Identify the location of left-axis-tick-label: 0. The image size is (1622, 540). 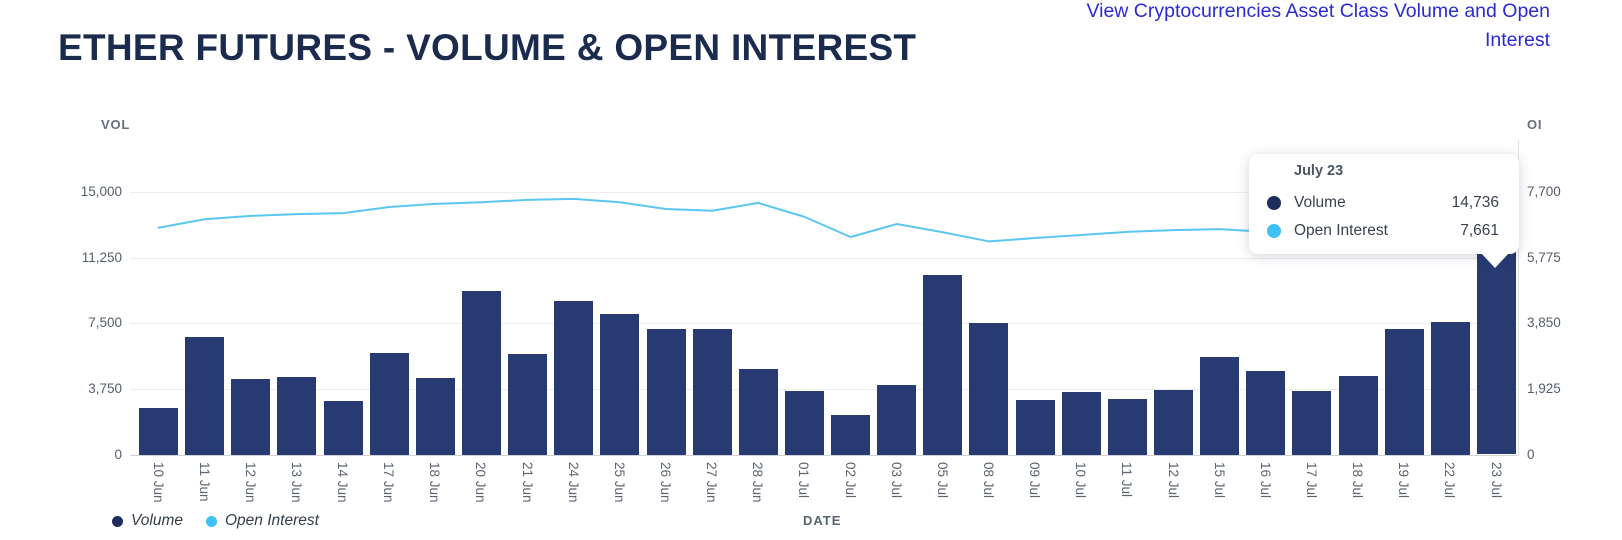
(118, 454).